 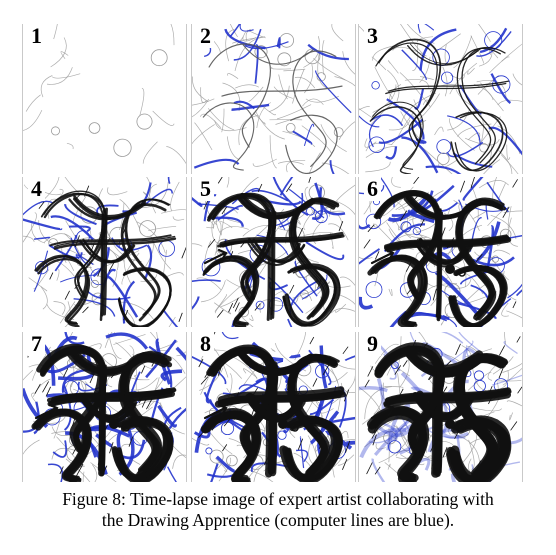 I want to click on time-lapse-panel: 6, so click(x=440, y=252).